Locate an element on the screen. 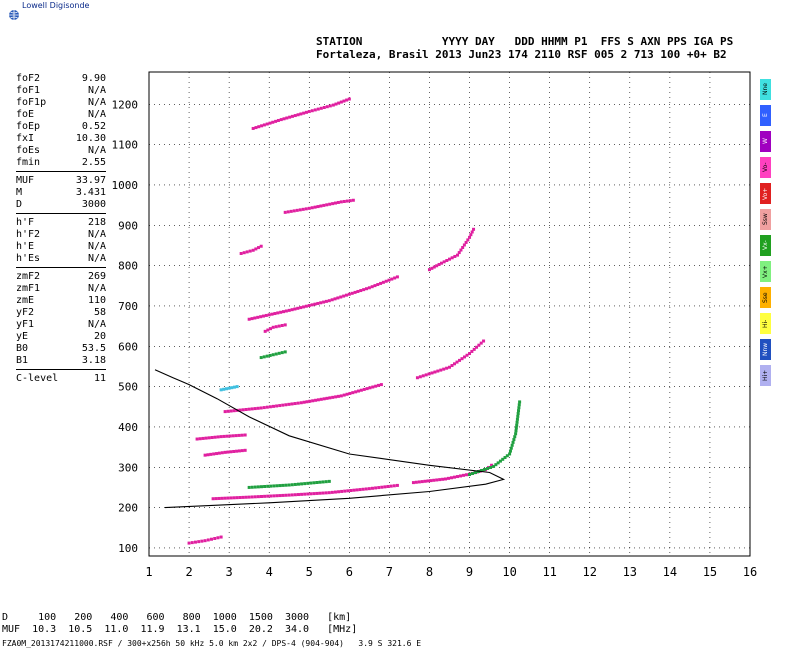 Image resolution: width=800 pixels, height=650 pixels. param-row: h'F 218 is located at coordinates (61, 223).